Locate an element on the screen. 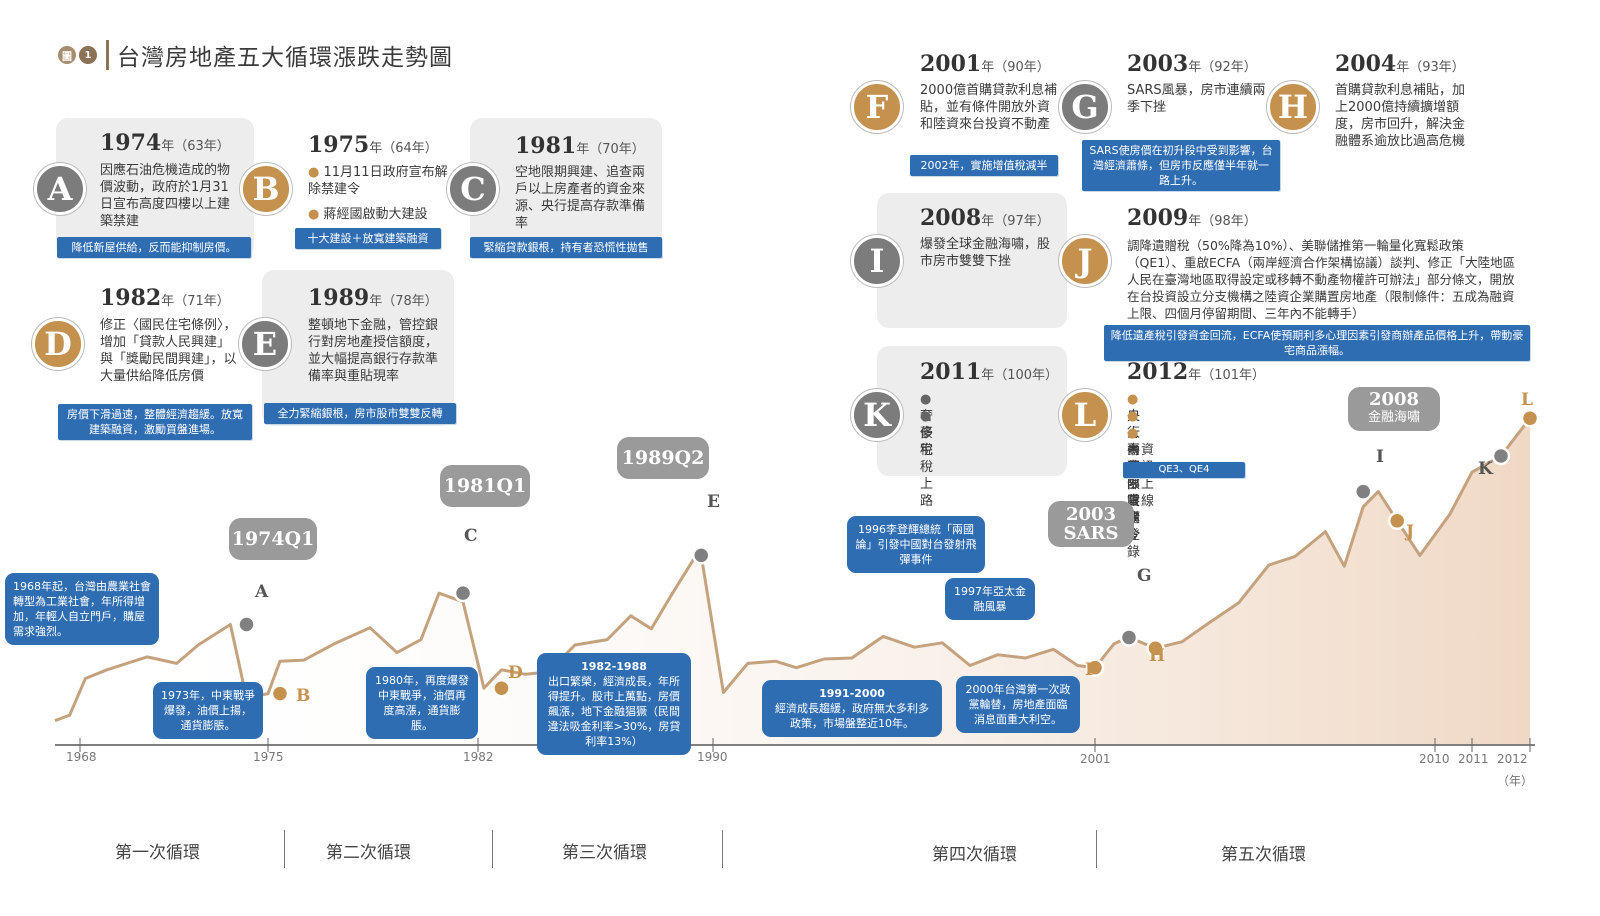  year-number: 1975 is located at coordinates (339, 145).